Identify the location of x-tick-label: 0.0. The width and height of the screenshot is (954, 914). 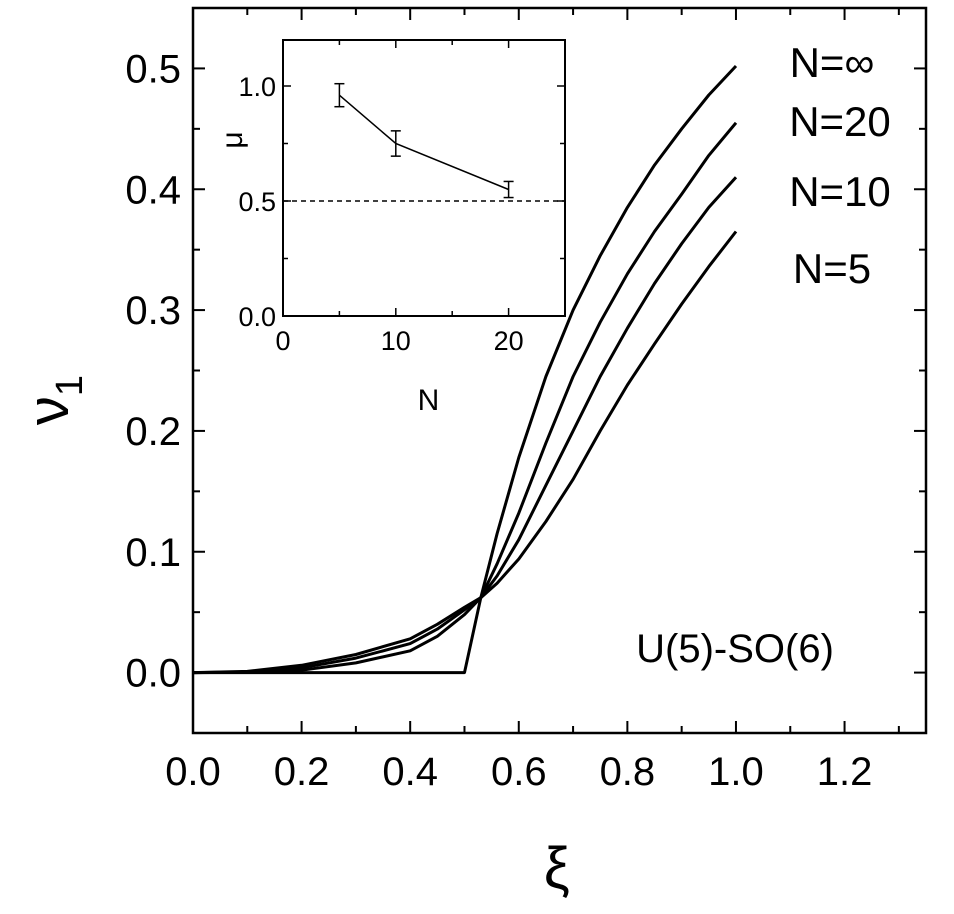
(193, 772).